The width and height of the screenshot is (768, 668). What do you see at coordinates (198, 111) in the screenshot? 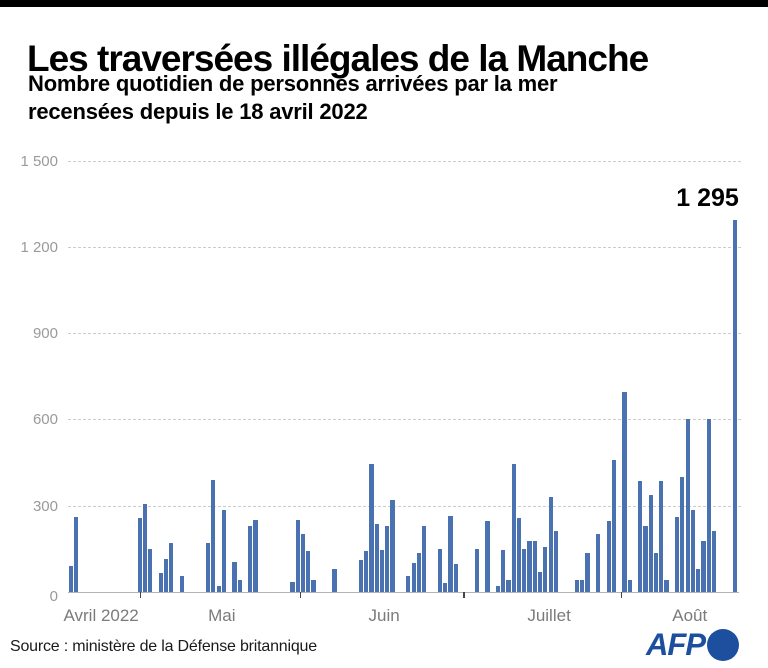
I see `chart-subtitle-line2: recensées depuis le 18 avril 2022` at bounding box center [198, 111].